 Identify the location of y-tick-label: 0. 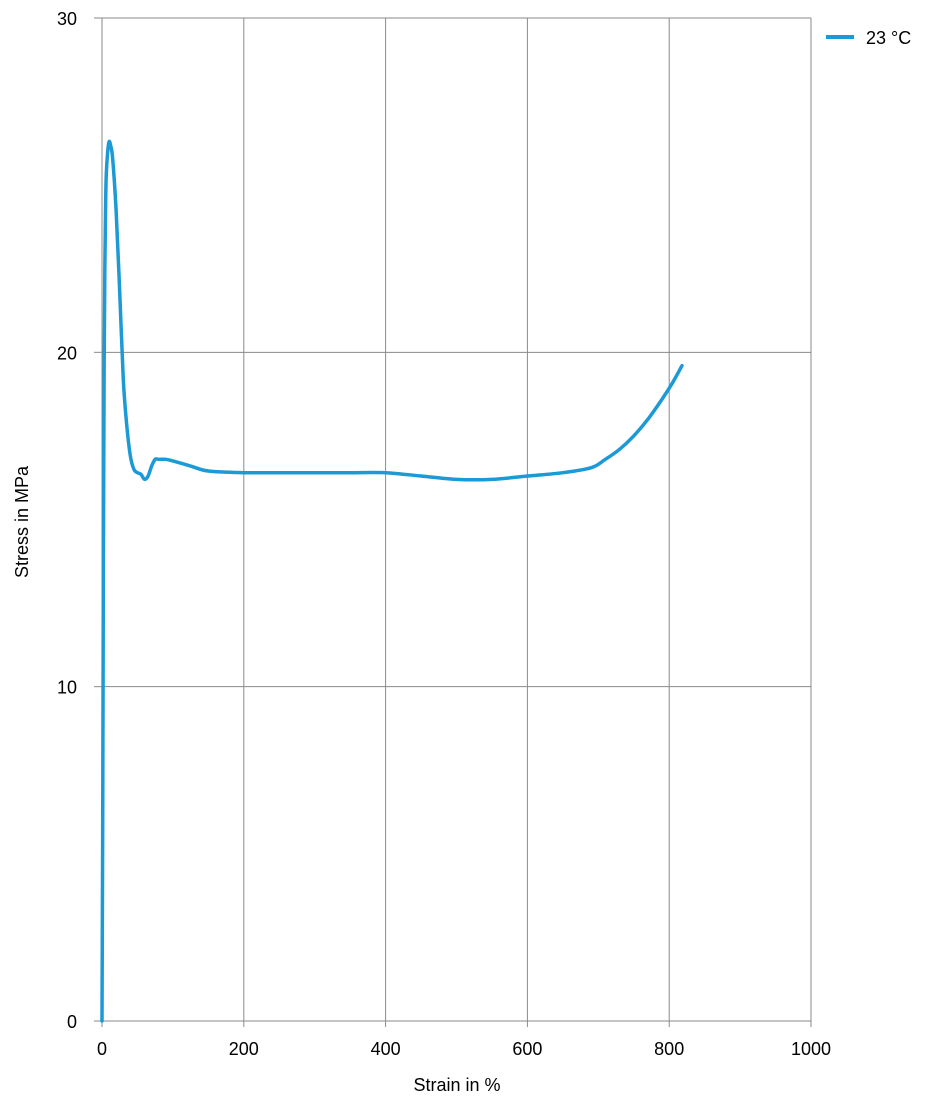
(72, 1022).